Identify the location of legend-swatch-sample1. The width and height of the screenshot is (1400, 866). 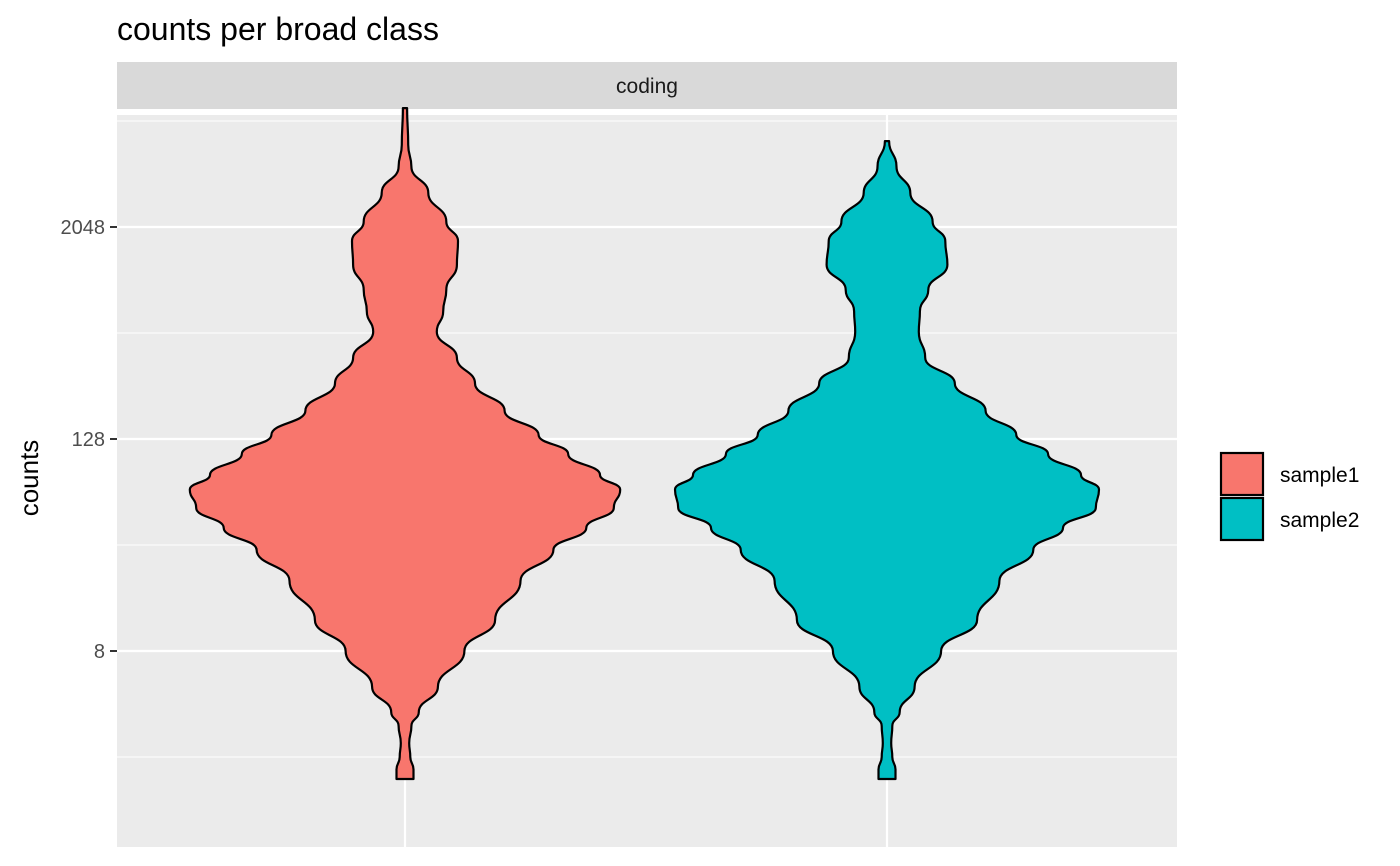
(1242, 474).